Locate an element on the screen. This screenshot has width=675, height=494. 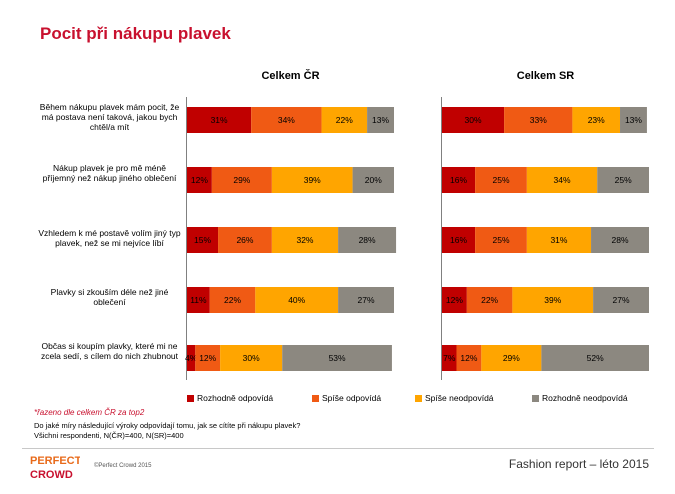
page-title: Pocit při nákupu plavek is located at coordinates (135, 33).